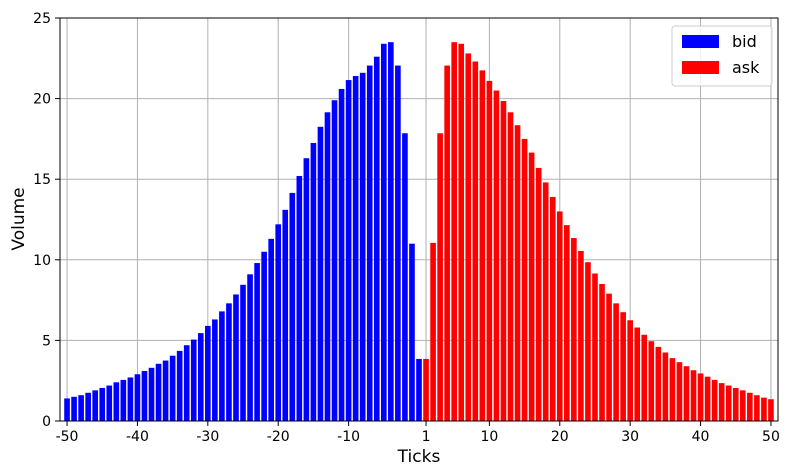  Describe the element at coordinates (137, 437) in the screenshot. I see `x-tick-label: -40` at that location.